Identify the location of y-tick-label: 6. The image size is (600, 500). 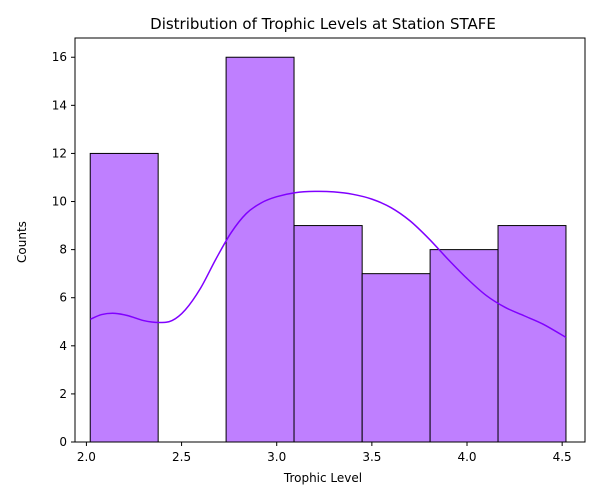
(63, 298).